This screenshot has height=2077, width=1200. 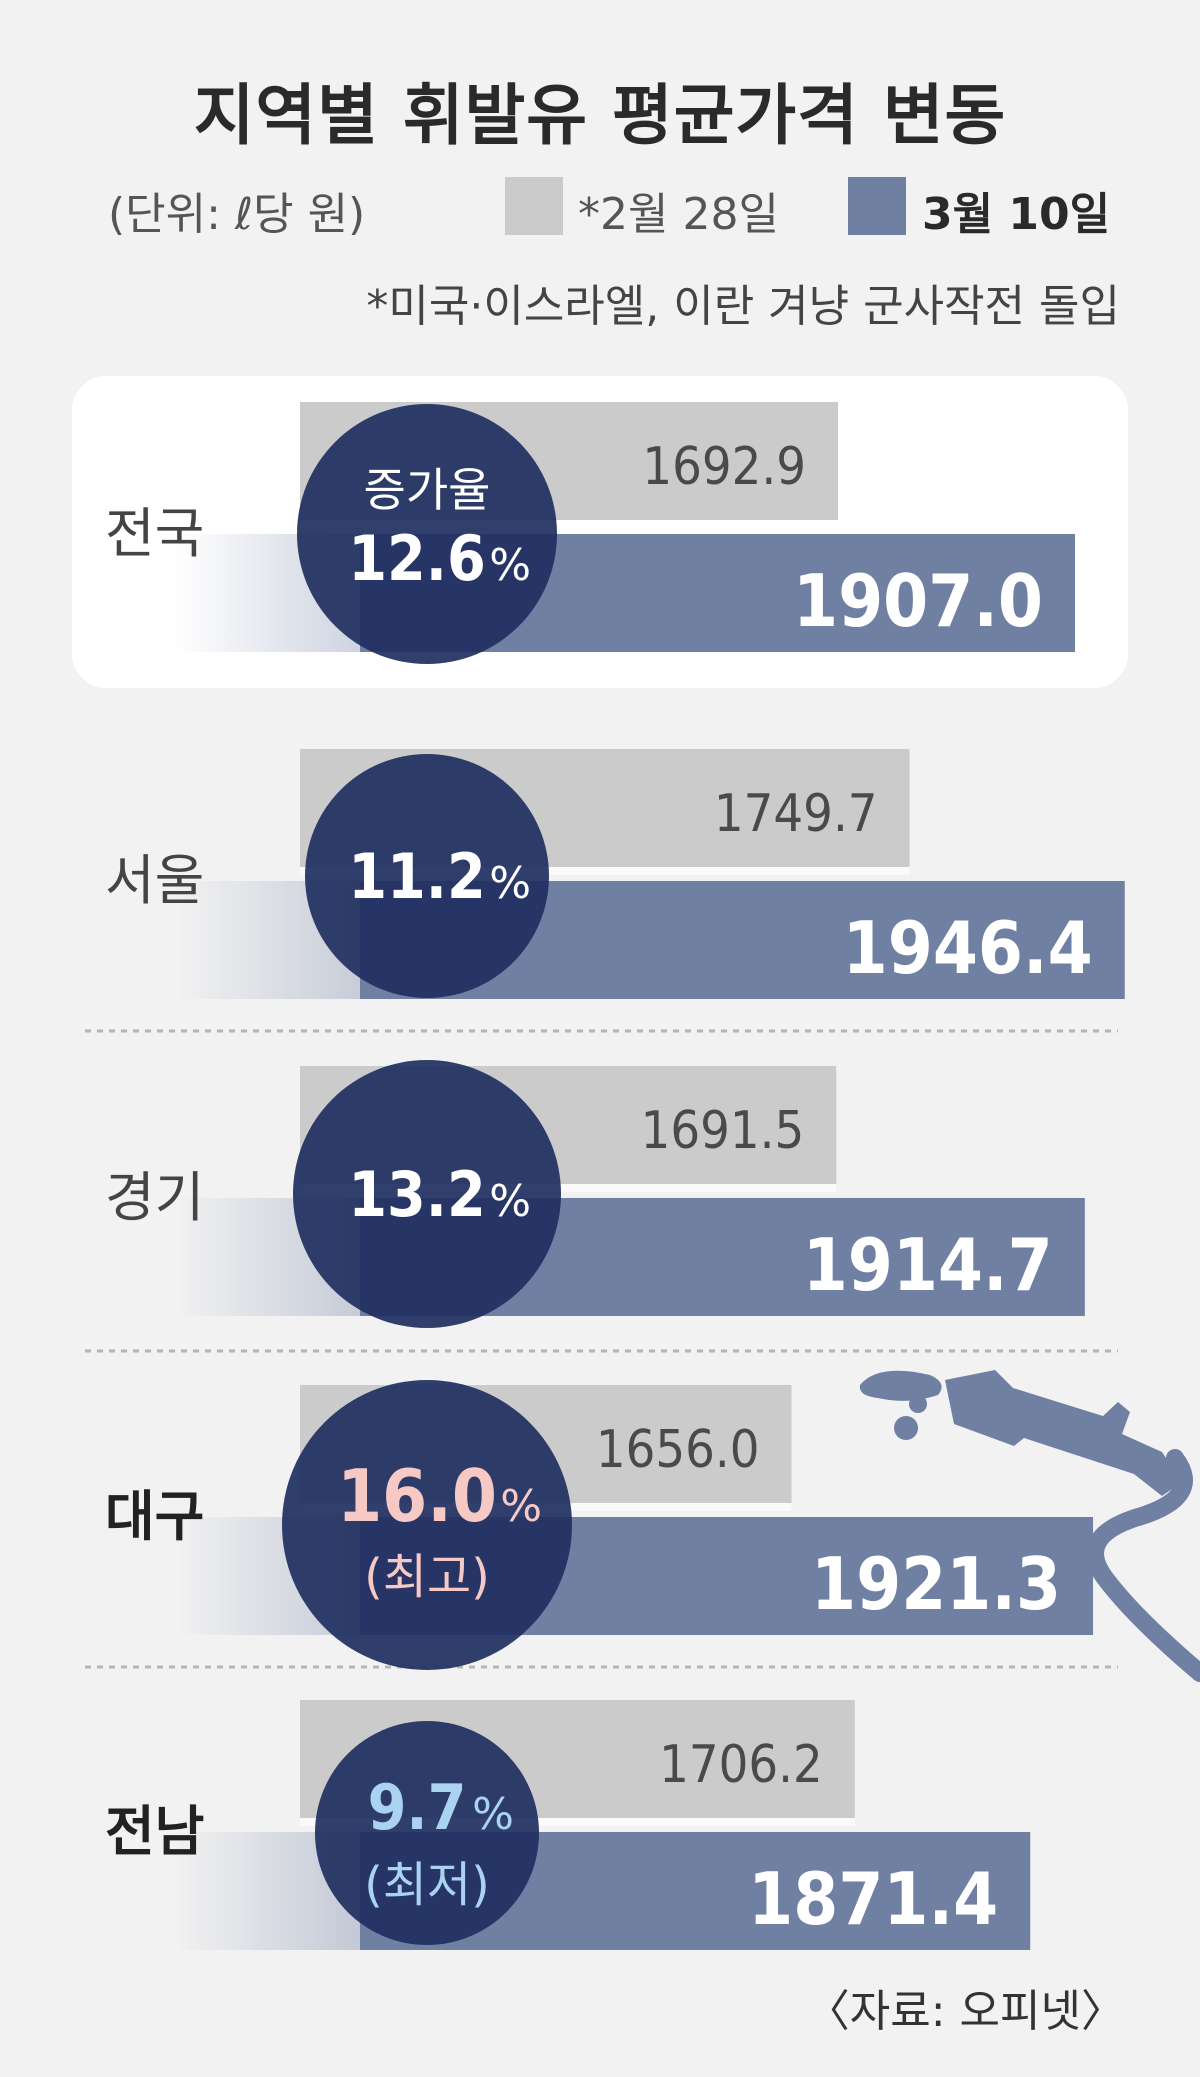 I want to click on unit-label: (단위: ℓ당 원), so click(x=237, y=214).